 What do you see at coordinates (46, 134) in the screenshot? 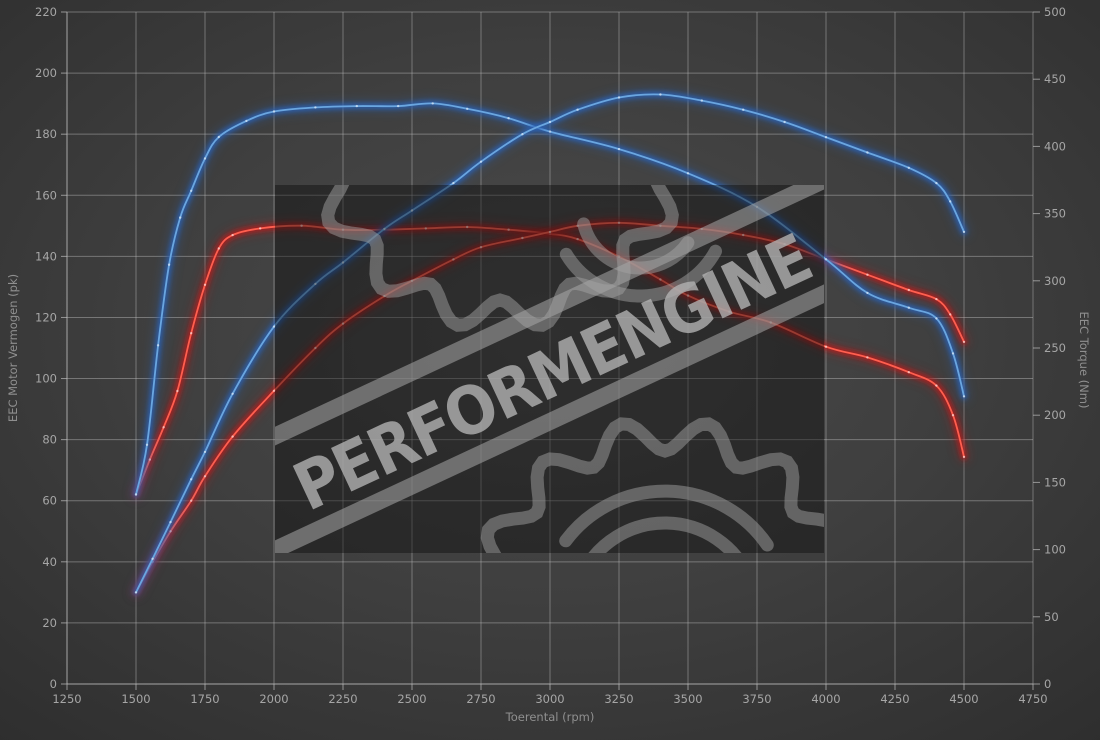
I see `y-left-tick-label: 180` at bounding box center [46, 134].